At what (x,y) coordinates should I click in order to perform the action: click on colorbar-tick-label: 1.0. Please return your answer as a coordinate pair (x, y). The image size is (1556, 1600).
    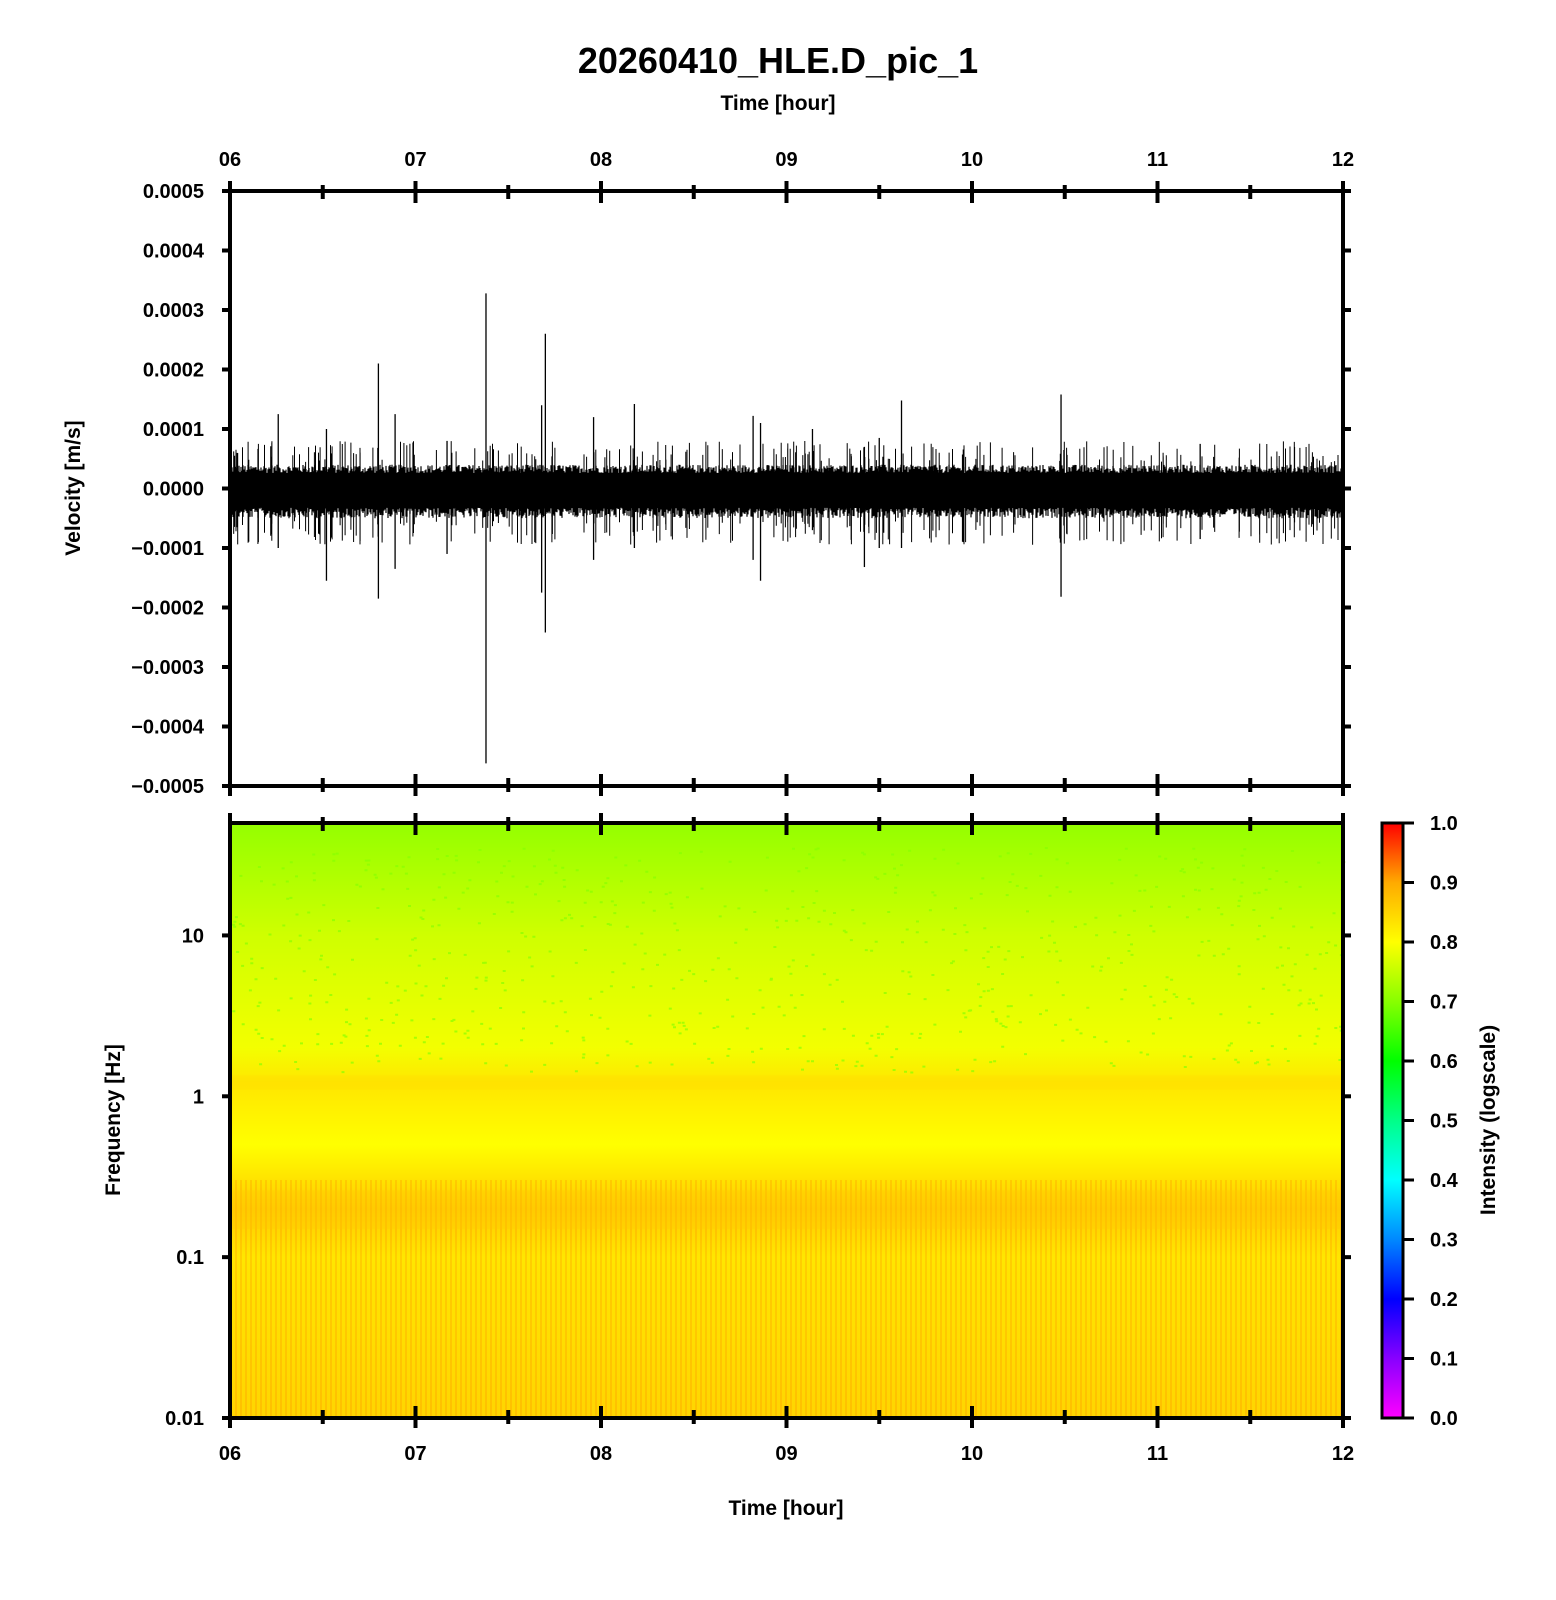
    Looking at the image, I should click on (1444, 824).